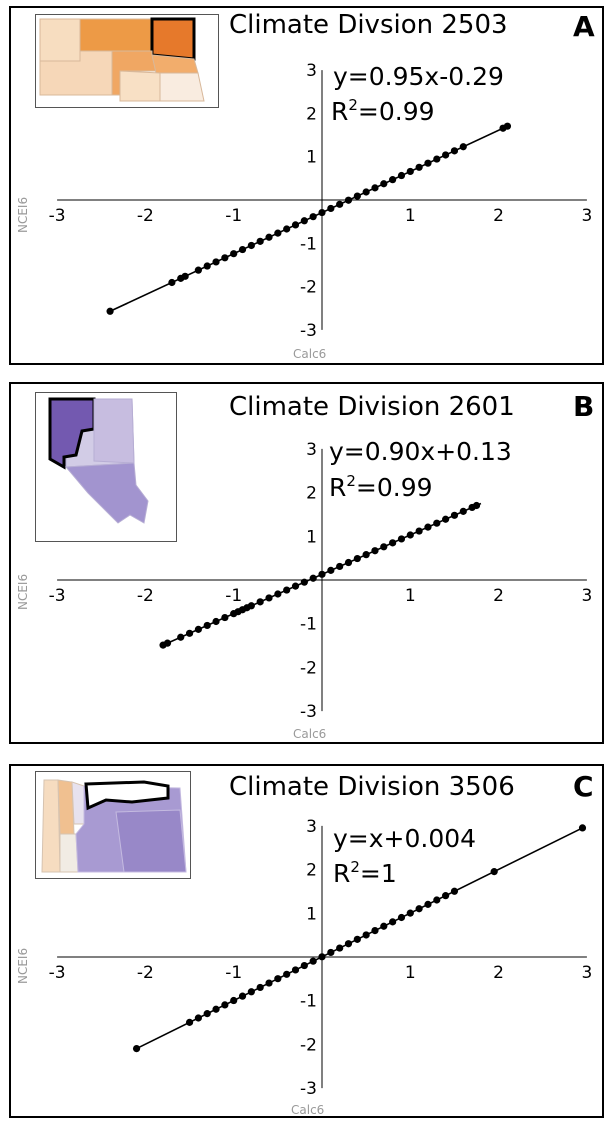 Image resolution: width=608 pixels, height=1121 pixels. I want to click on r-squared-value: =0.99, so click(396, 111).